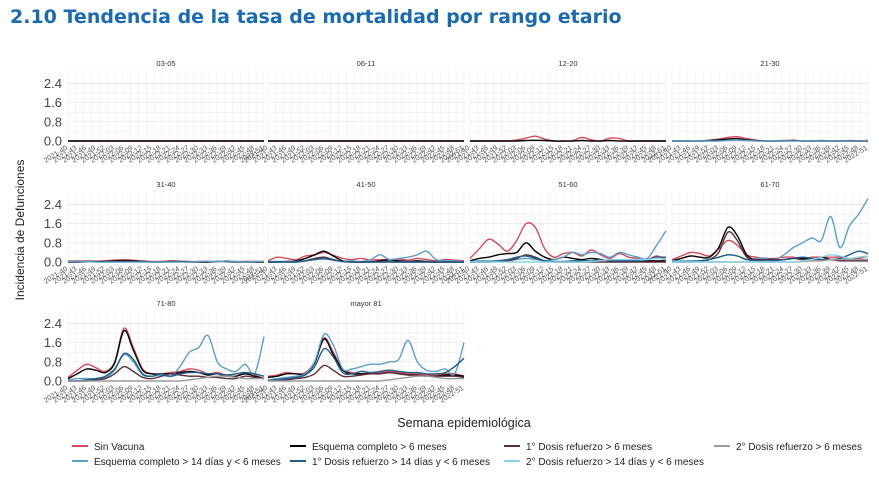 Image resolution: width=879 pixels, height=480 pixels. Describe the element at coordinates (119, 447) in the screenshot. I see `legend-label: Sin Vacuna` at that location.